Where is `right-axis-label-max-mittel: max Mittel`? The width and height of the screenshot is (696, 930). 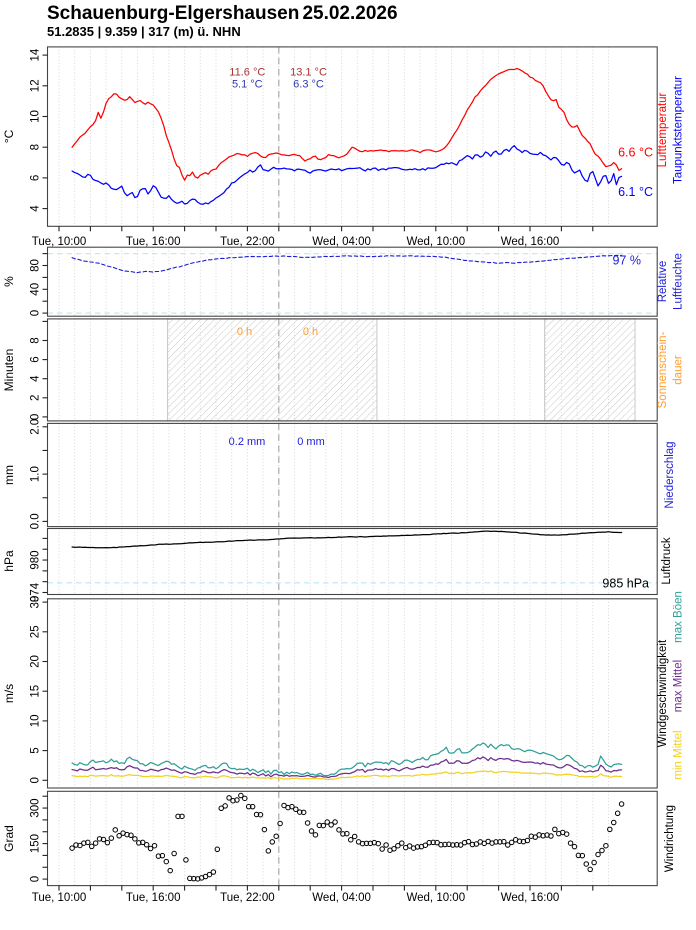
right-axis-label-max-mittel: max Mittel is located at coordinates (679, 686).